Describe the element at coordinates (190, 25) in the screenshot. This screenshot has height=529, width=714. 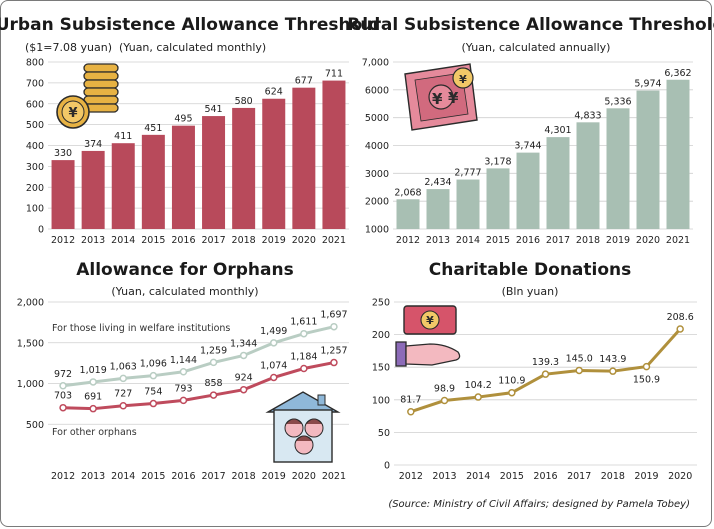
I see `urban-title: Urban Subsistence Allowance Threshold` at that location.